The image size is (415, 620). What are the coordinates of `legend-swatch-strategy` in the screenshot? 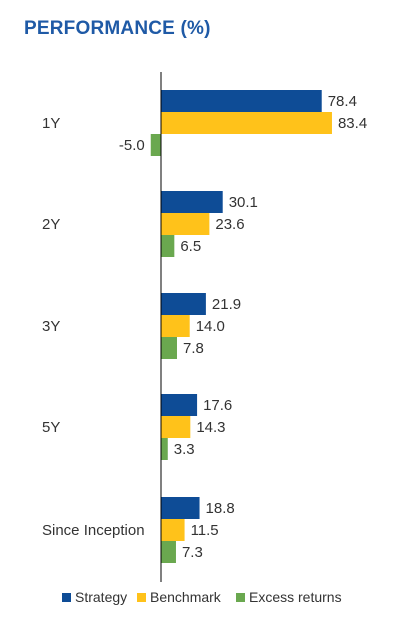 It's located at (66, 597).